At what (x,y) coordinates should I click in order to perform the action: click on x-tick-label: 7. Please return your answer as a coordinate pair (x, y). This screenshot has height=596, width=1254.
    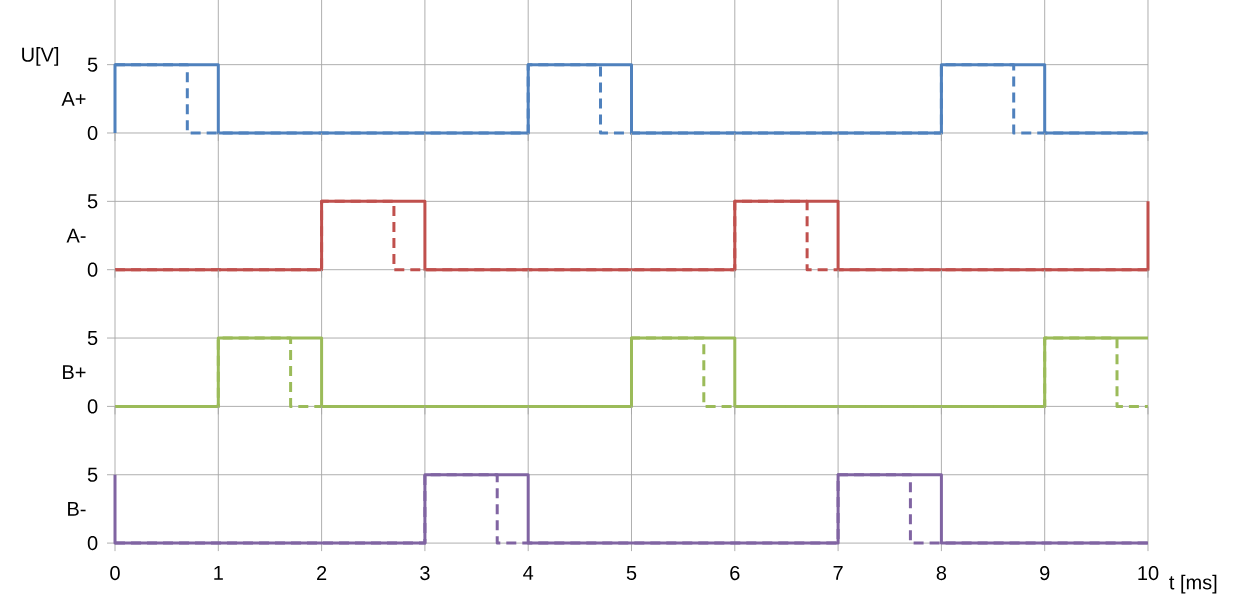
    Looking at the image, I should click on (838, 572).